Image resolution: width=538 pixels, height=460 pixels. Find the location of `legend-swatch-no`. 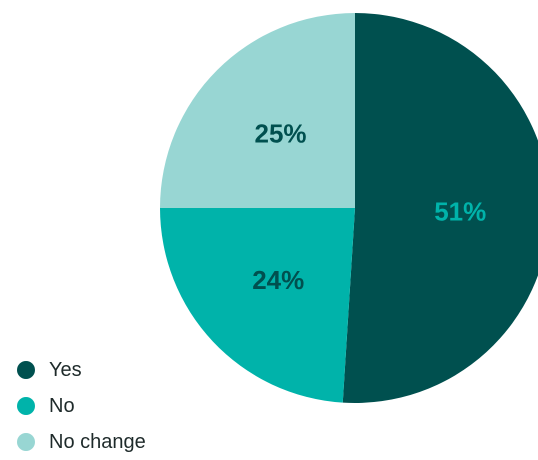

legend-swatch-no is located at coordinates (26, 406).